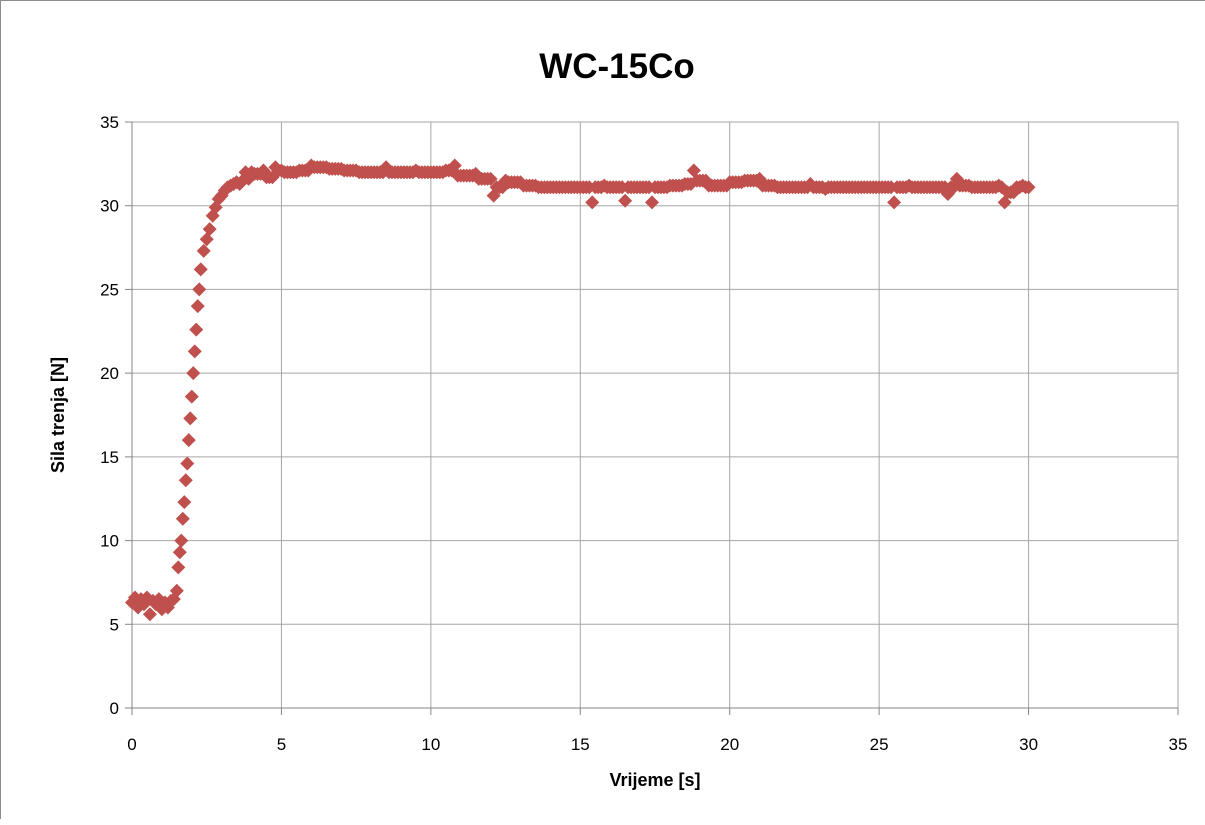 The height and width of the screenshot is (825, 1205). Describe the element at coordinates (109, 457) in the screenshot. I see `y-tick-label: 15` at that location.